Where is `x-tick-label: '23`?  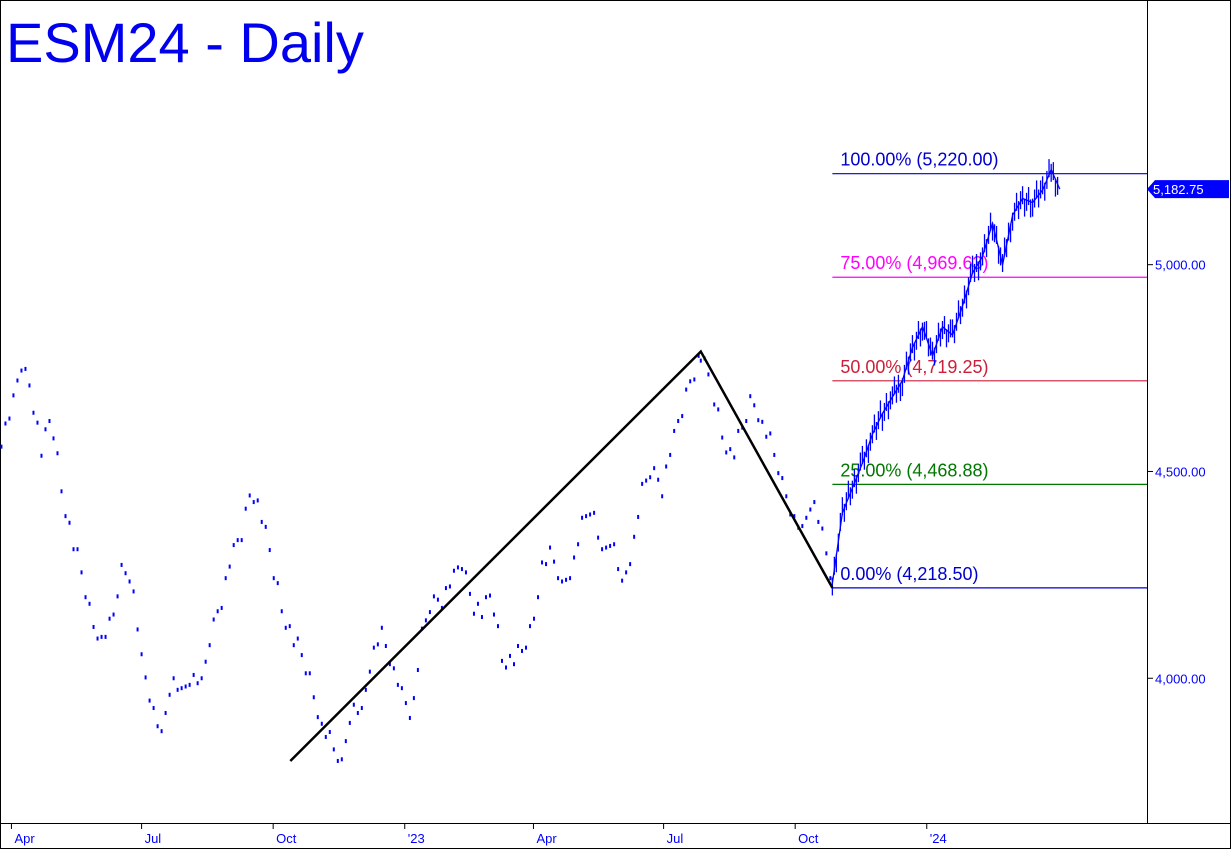 x-tick-label: '23 is located at coordinates (416, 838).